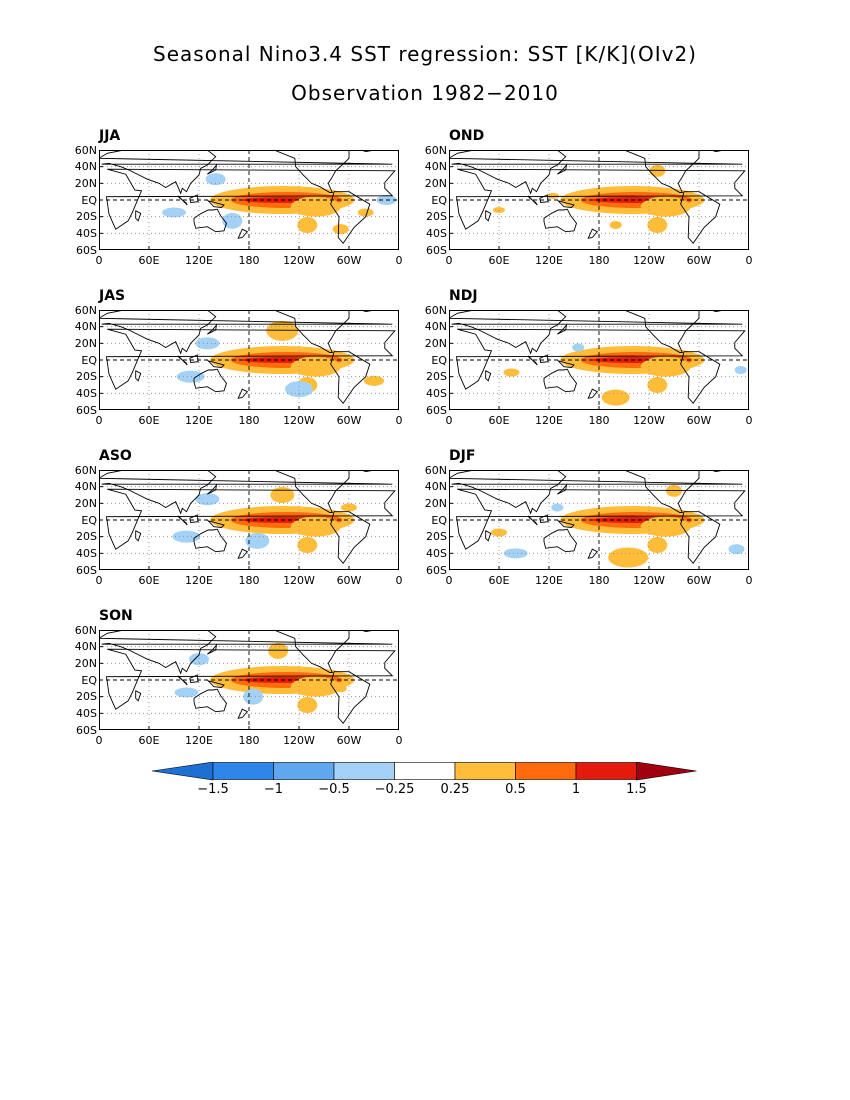  I want to click on colorbar-extend-low, so click(183, 771).